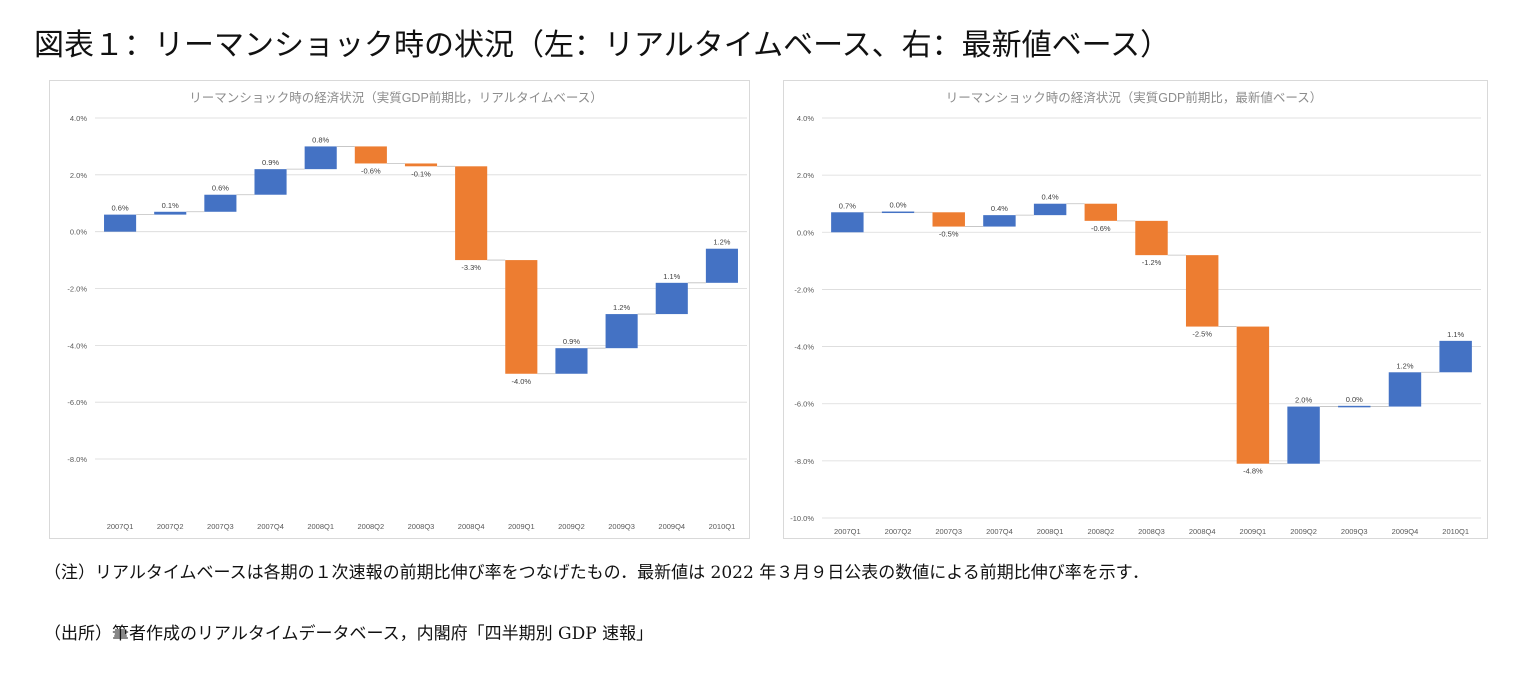  Describe the element at coordinates (602, 45) in the screenshot. I see `figure-title: 図表１：リーマンショック時の状況（左：リアルタイムベース、右：最新値ベース）` at that location.